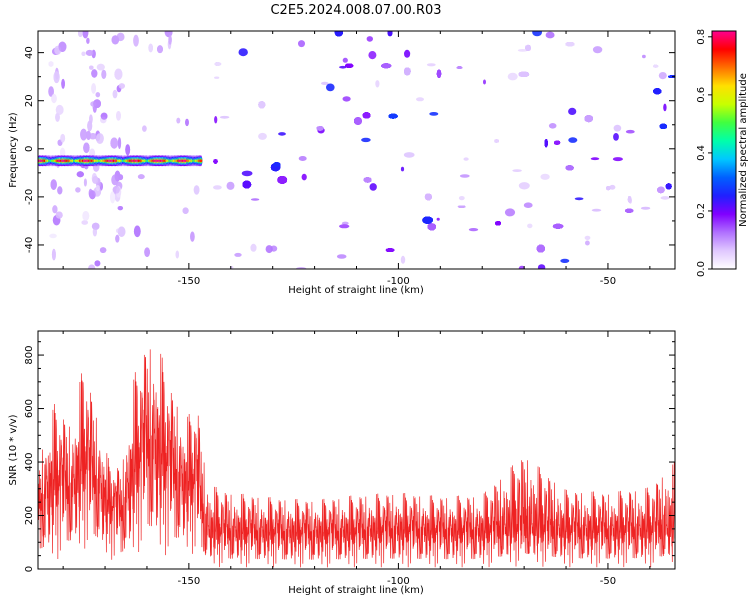 Image resolution: width=750 pixels, height=600 pixels. Describe the element at coordinates (29, 100) in the screenshot. I see `spectrogram-y-tick-label: 20` at that location.